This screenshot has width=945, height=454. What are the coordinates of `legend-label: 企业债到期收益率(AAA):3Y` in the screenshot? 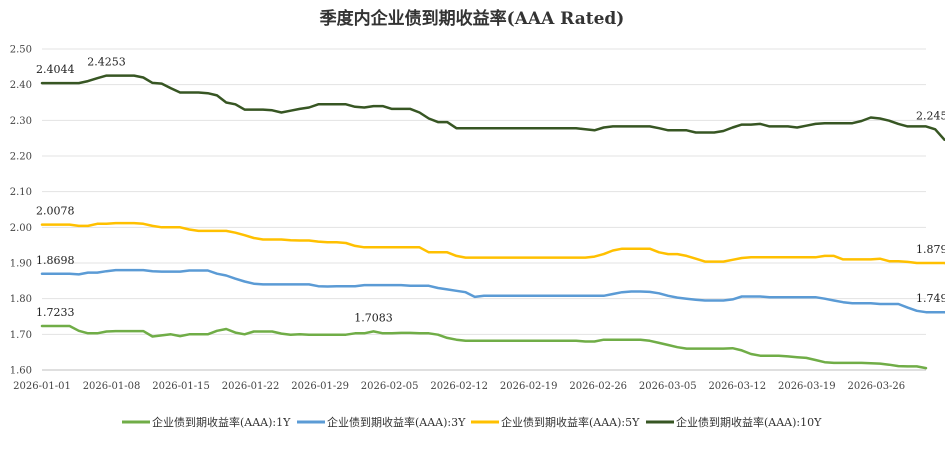 It's located at (396, 422).